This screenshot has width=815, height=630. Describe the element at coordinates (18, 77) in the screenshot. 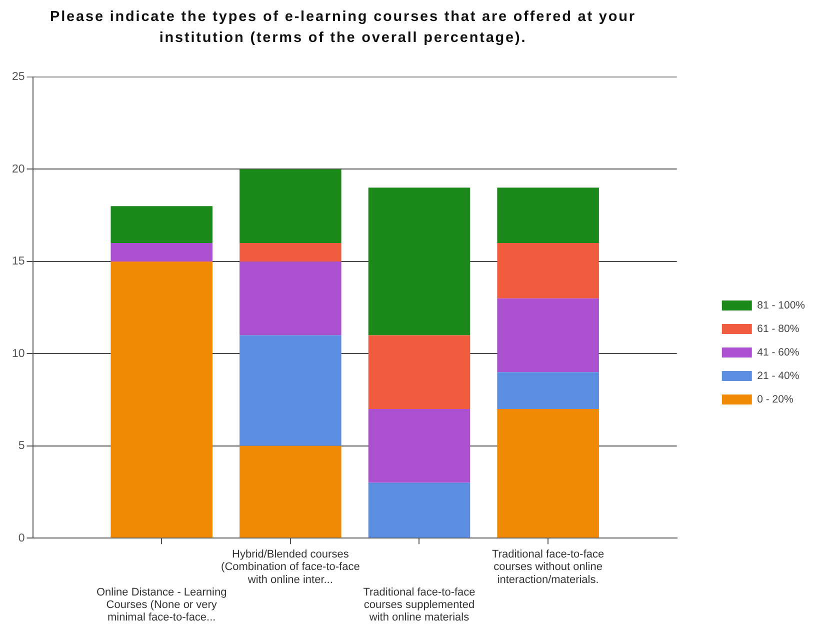

I see `y-tick-label: 25` at that location.